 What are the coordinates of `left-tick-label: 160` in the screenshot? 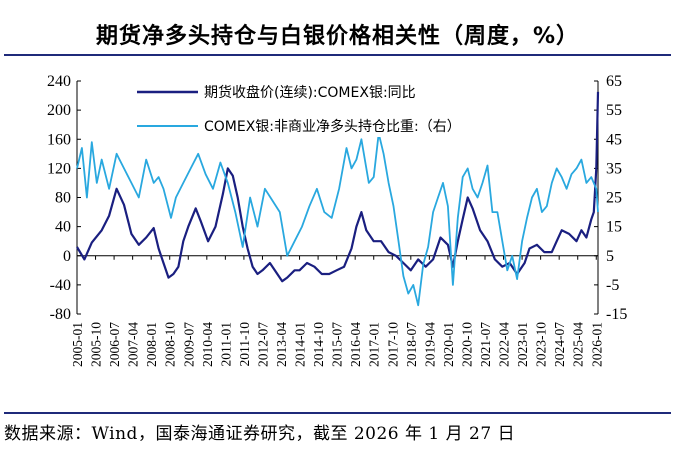 It's located at (59, 139).